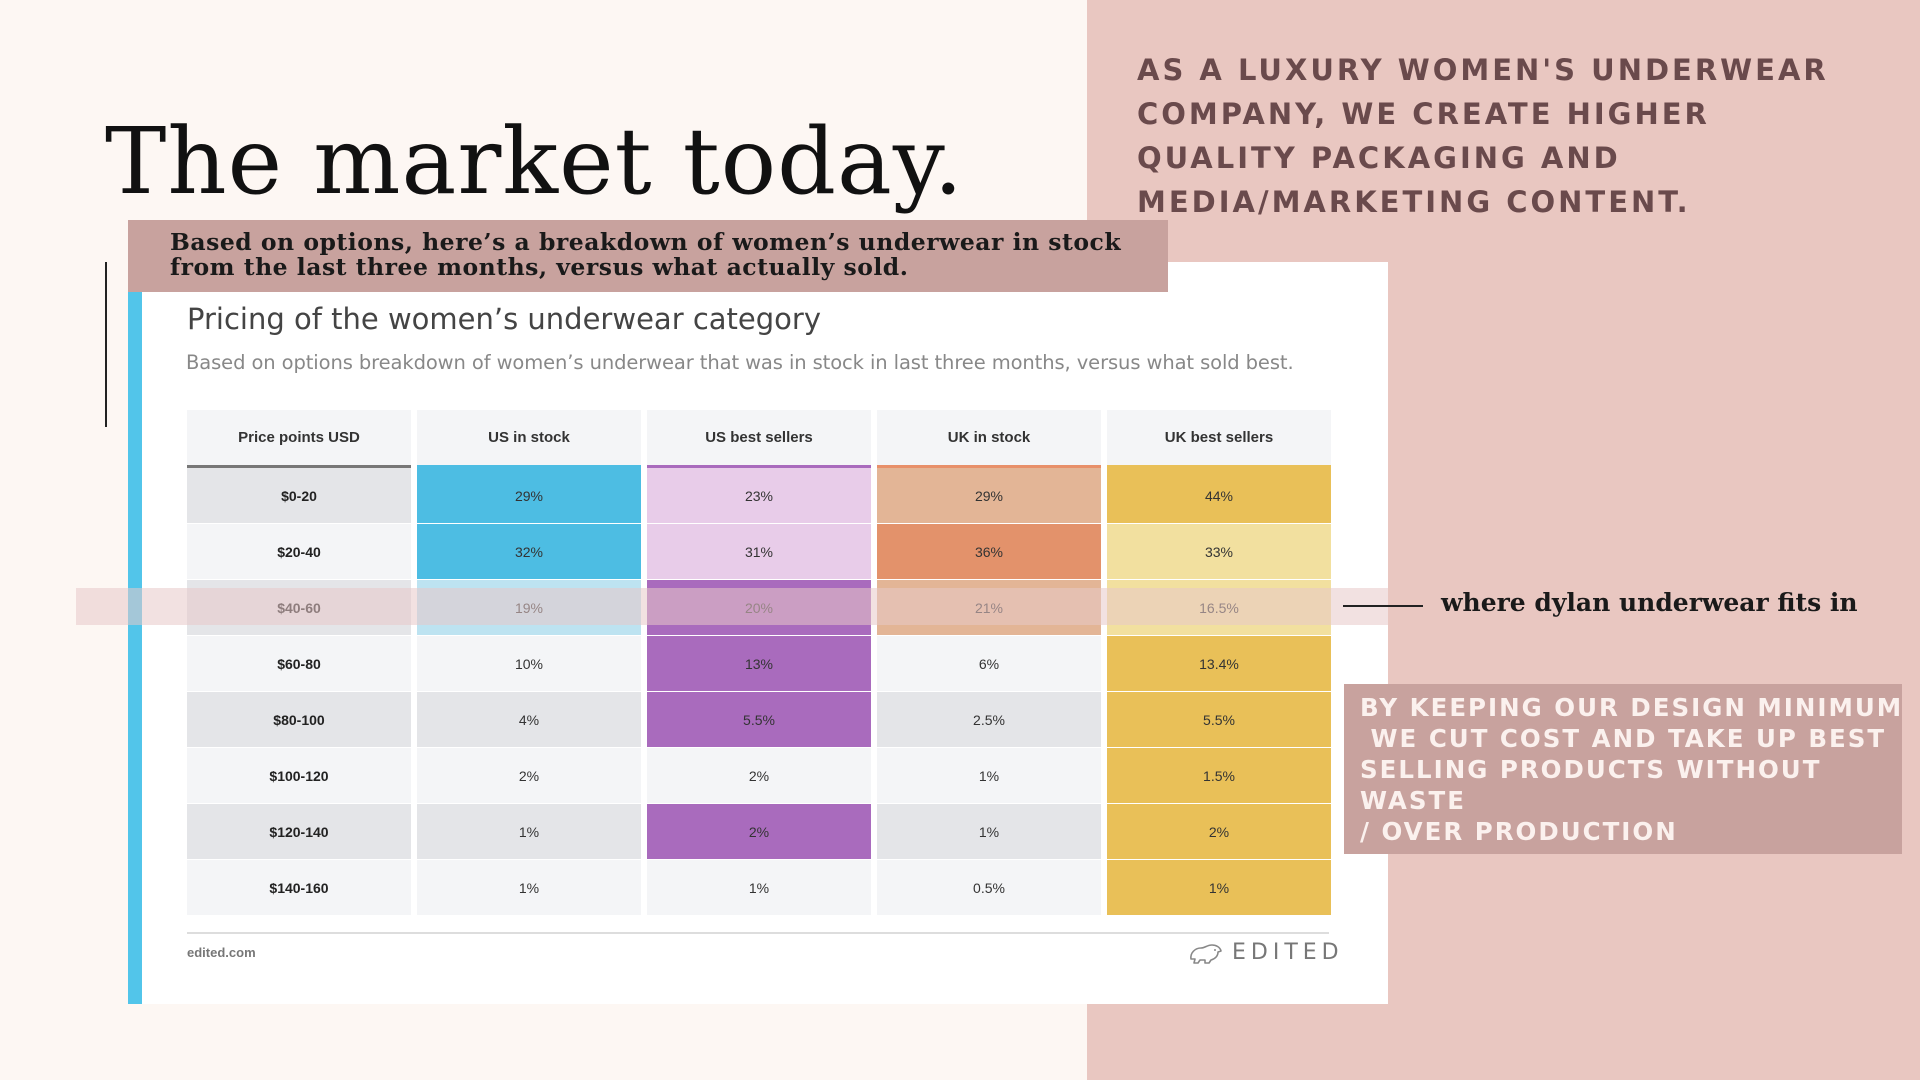 The height and width of the screenshot is (1080, 1920). Describe the element at coordinates (1383, 606) in the screenshot. I see `fit-pointer-line` at that location.